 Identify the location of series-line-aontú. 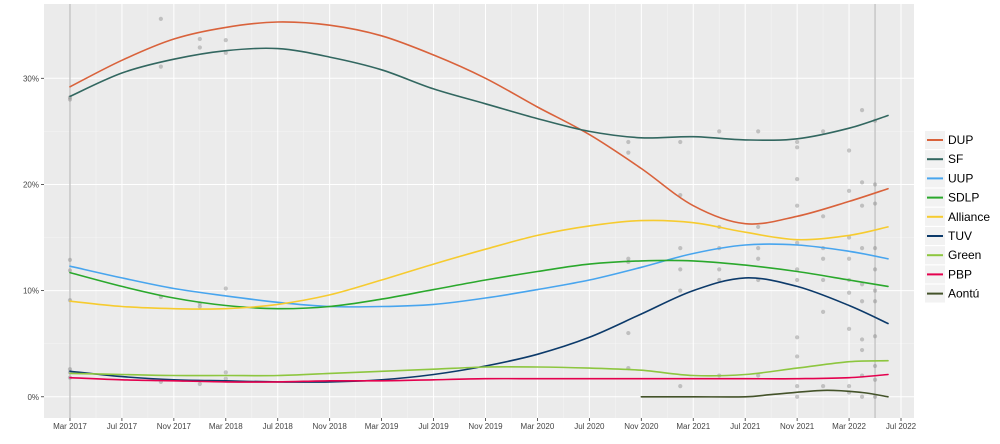
(764, 393).